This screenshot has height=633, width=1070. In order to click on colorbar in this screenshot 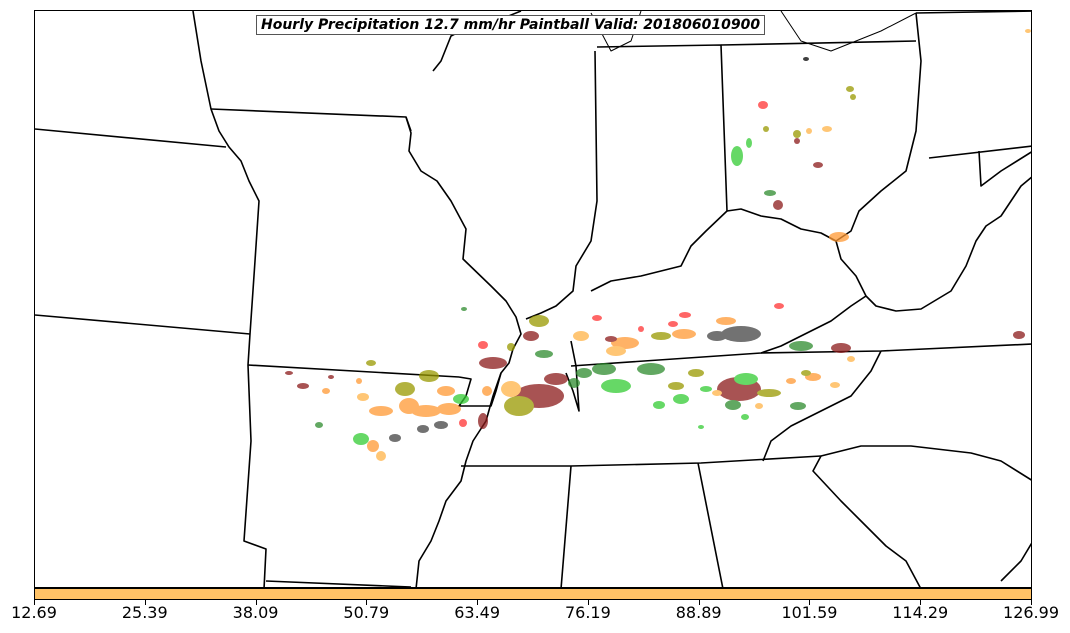, I will do `click(533, 594)`.